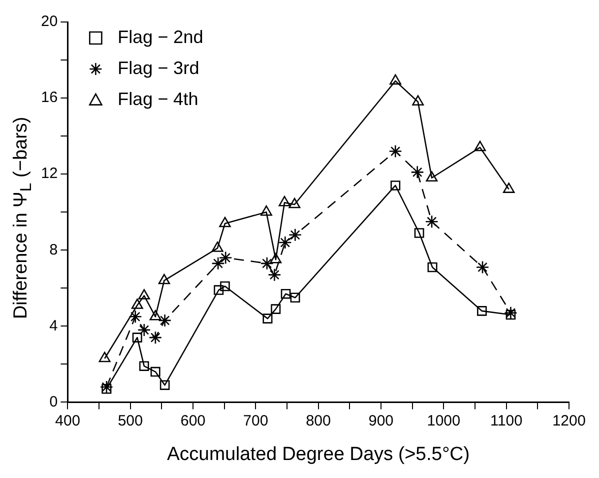 The height and width of the screenshot is (478, 599). I want to click on y-tick-label: 4, so click(53, 325).